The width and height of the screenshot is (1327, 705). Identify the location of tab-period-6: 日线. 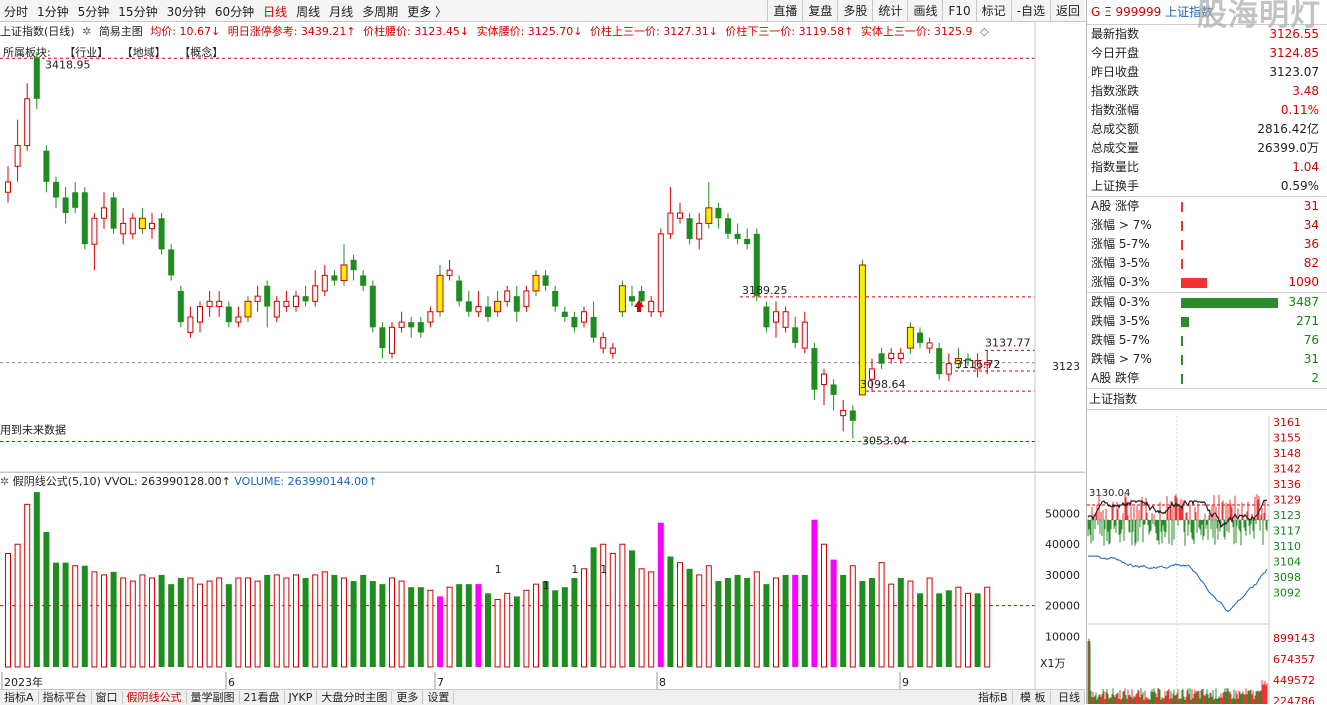
(275, 11).